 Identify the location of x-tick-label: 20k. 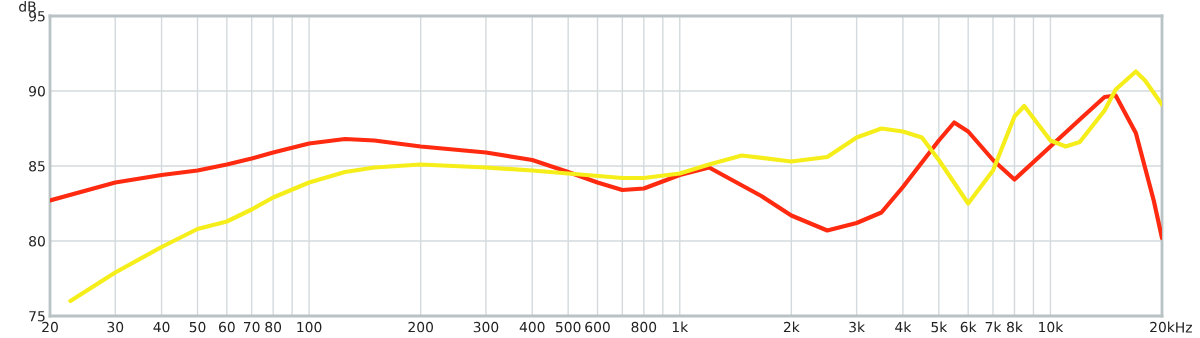
(1162, 327).